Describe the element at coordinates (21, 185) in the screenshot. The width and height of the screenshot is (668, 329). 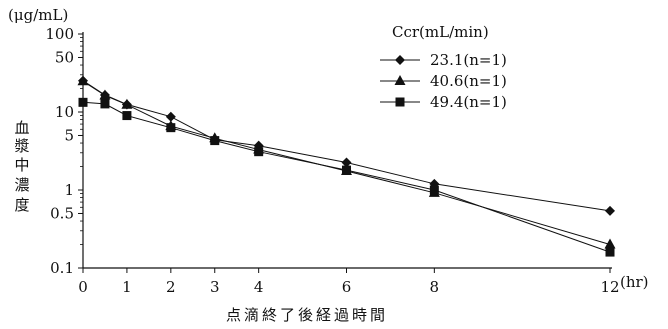
I see `ylabel-char: 濃` at that location.